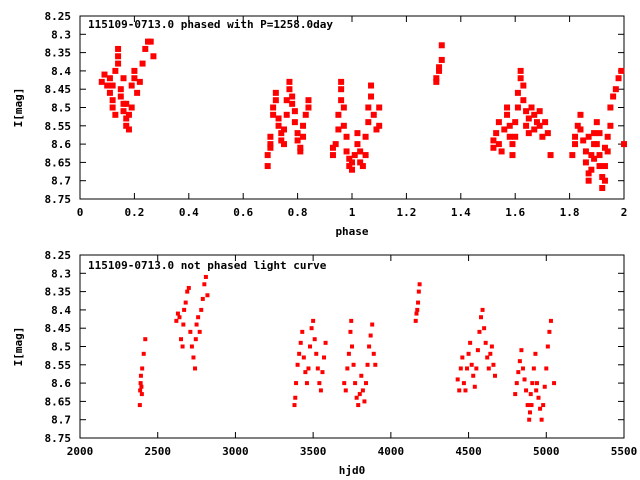  Describe the element at coordinates (515, 212) in the screenshot. I see `panel1-x-tick-label: 1.6` at that location.